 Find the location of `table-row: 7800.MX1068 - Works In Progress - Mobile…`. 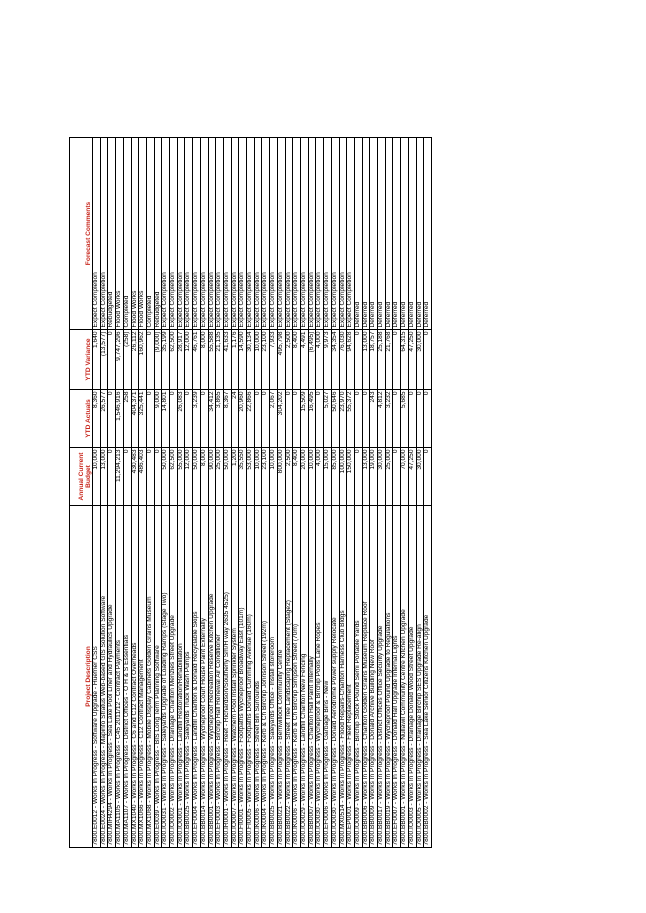

table-row: 7800.MX1068 - Works In Progress - Mobile… is located at coordinates (150, 492).